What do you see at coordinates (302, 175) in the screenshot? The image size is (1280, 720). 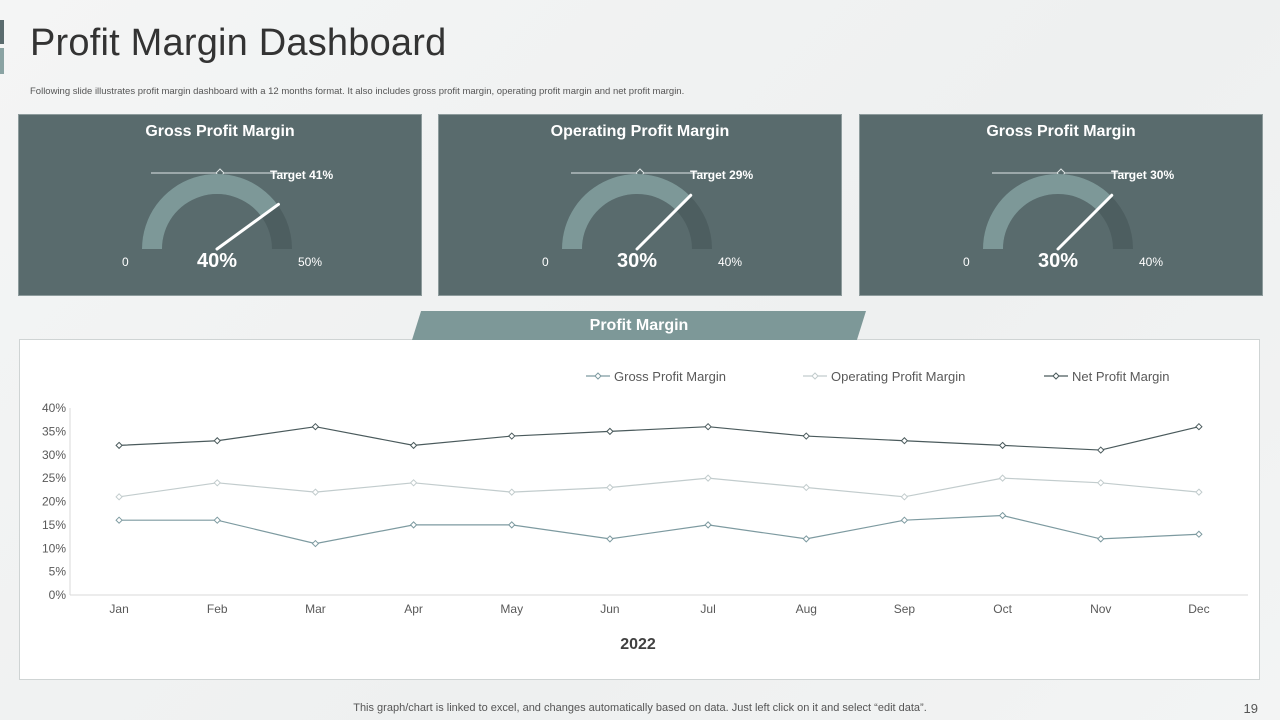 I see `kpi-target-label: Target 41%` at bounding box center [302, 175].